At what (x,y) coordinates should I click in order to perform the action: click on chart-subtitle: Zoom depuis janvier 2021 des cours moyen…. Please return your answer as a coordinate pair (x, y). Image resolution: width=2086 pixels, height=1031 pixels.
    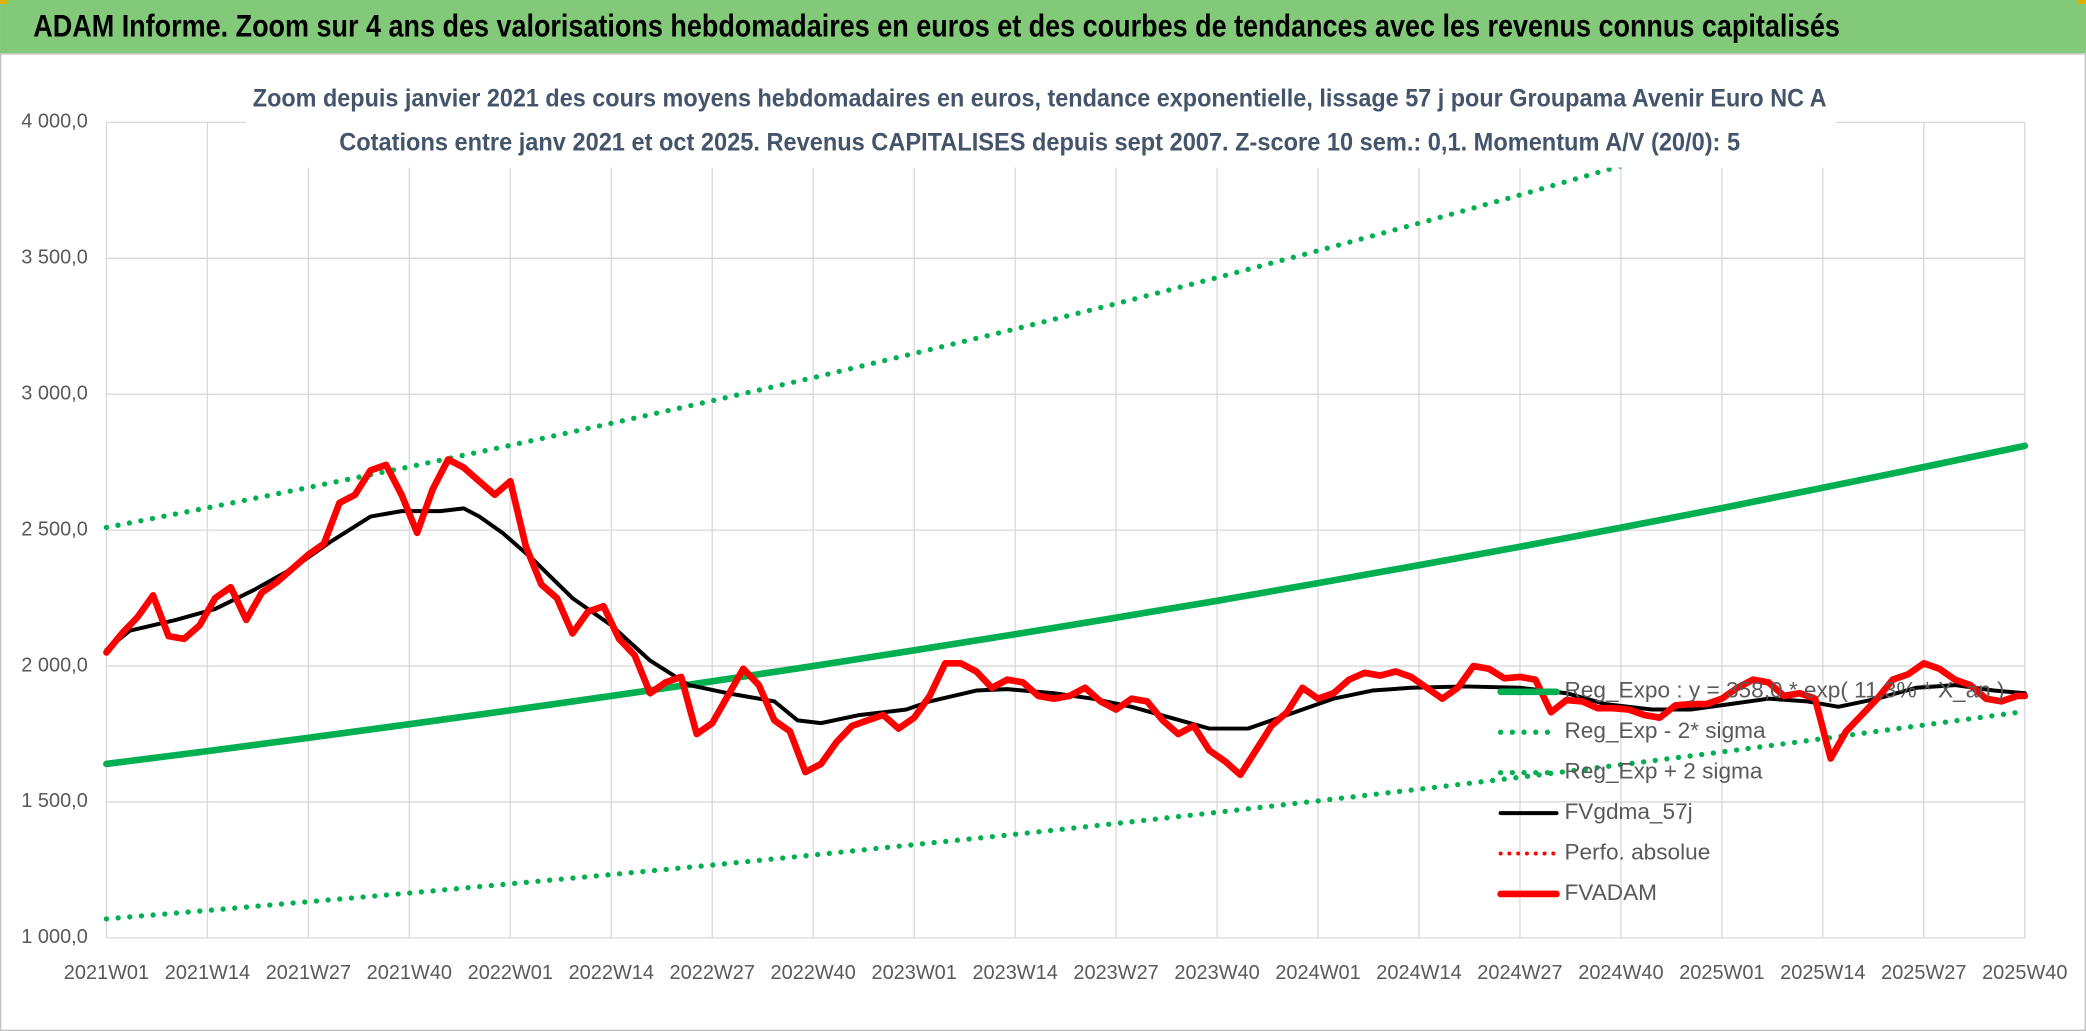
    Looking at the image, I should click on (1040, 98).